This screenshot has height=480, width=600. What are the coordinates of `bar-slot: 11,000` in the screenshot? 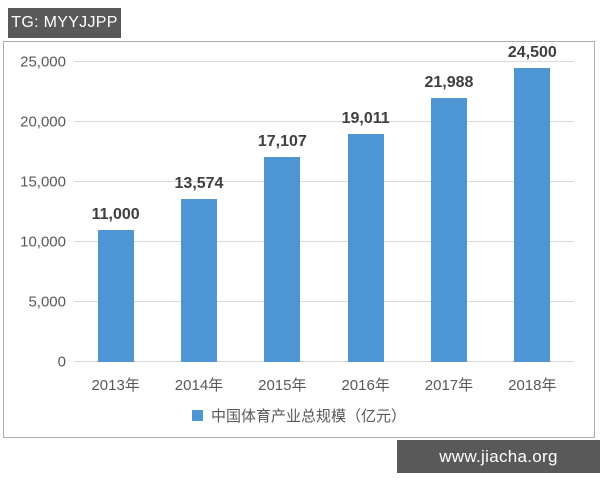 It's located at (115, 212).